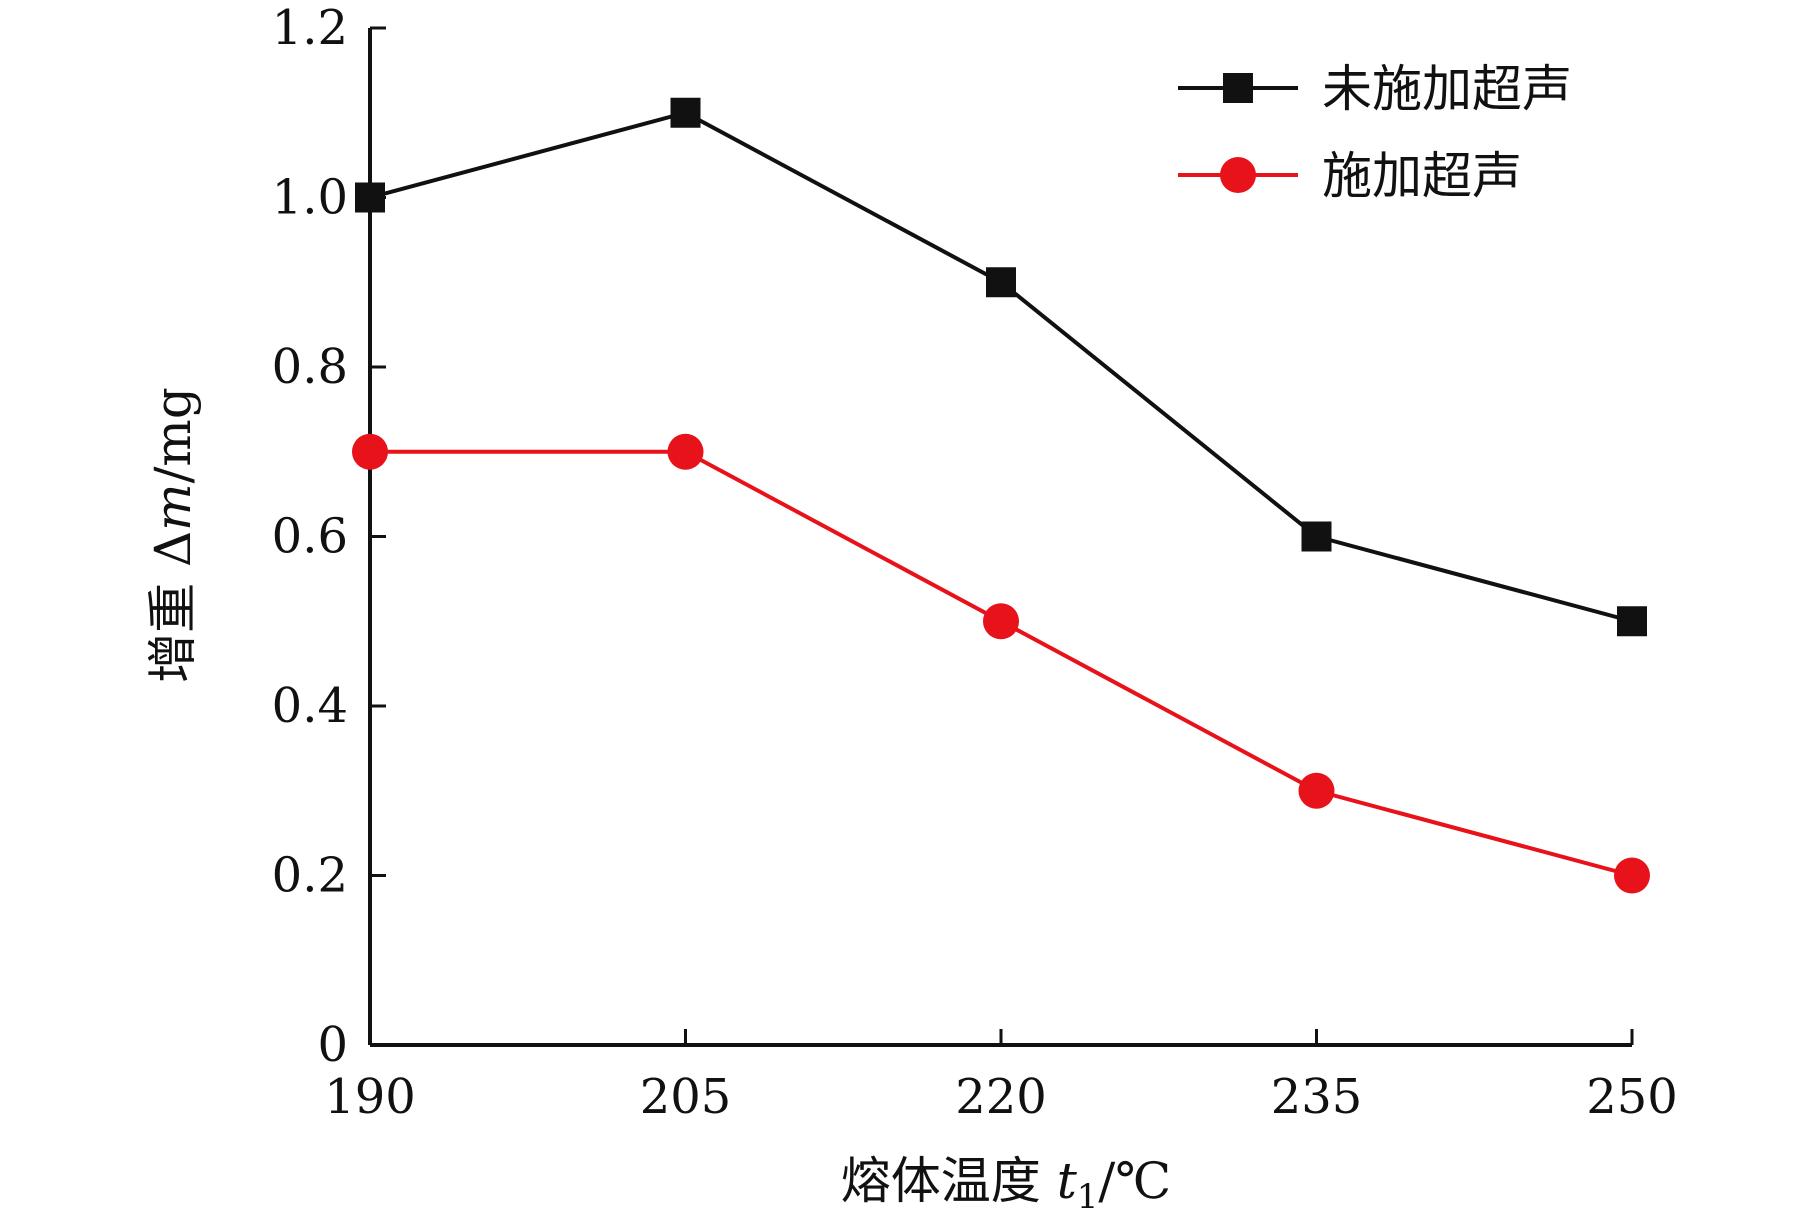  What do you see at coordinates (686, 1097) in the screenshot?
I see `x-tick-label: 205` at bounding box center [686, 1097].